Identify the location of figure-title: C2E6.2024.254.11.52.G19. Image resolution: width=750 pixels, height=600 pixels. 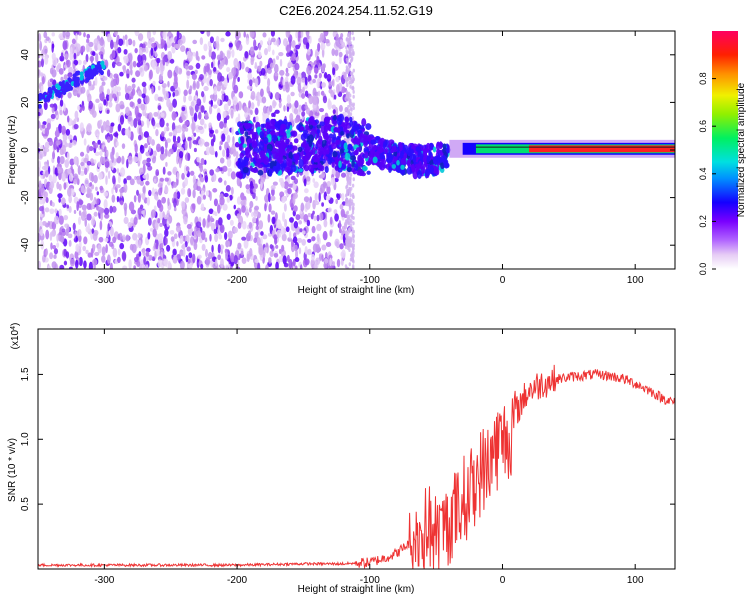
(356, 10).